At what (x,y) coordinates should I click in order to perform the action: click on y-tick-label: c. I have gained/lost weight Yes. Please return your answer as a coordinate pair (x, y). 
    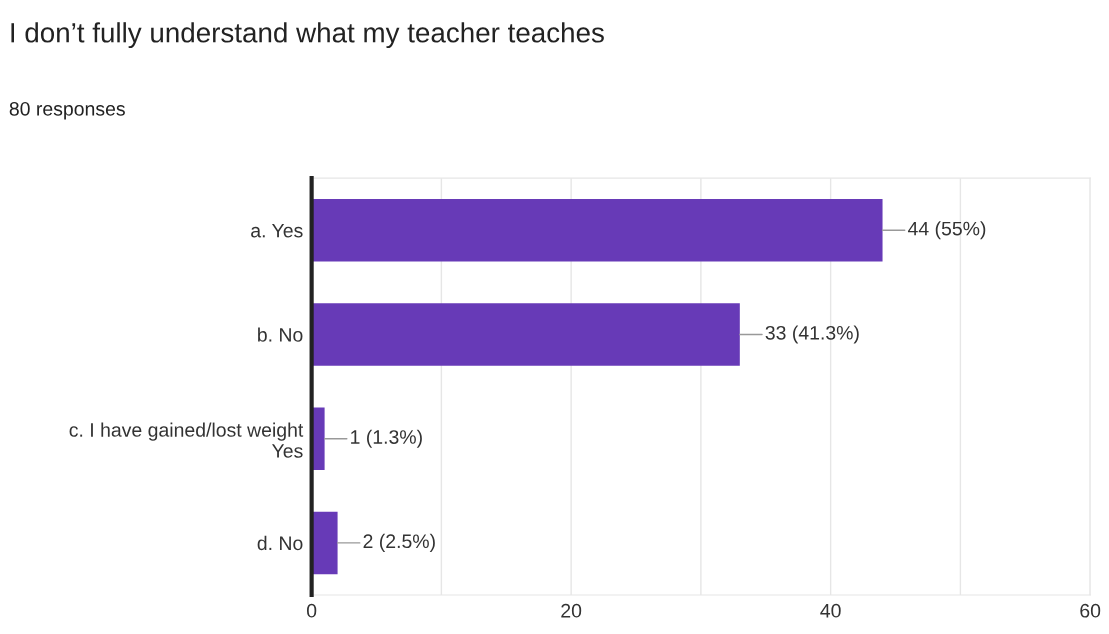
    Looking at the image, I should click on (186, 440).